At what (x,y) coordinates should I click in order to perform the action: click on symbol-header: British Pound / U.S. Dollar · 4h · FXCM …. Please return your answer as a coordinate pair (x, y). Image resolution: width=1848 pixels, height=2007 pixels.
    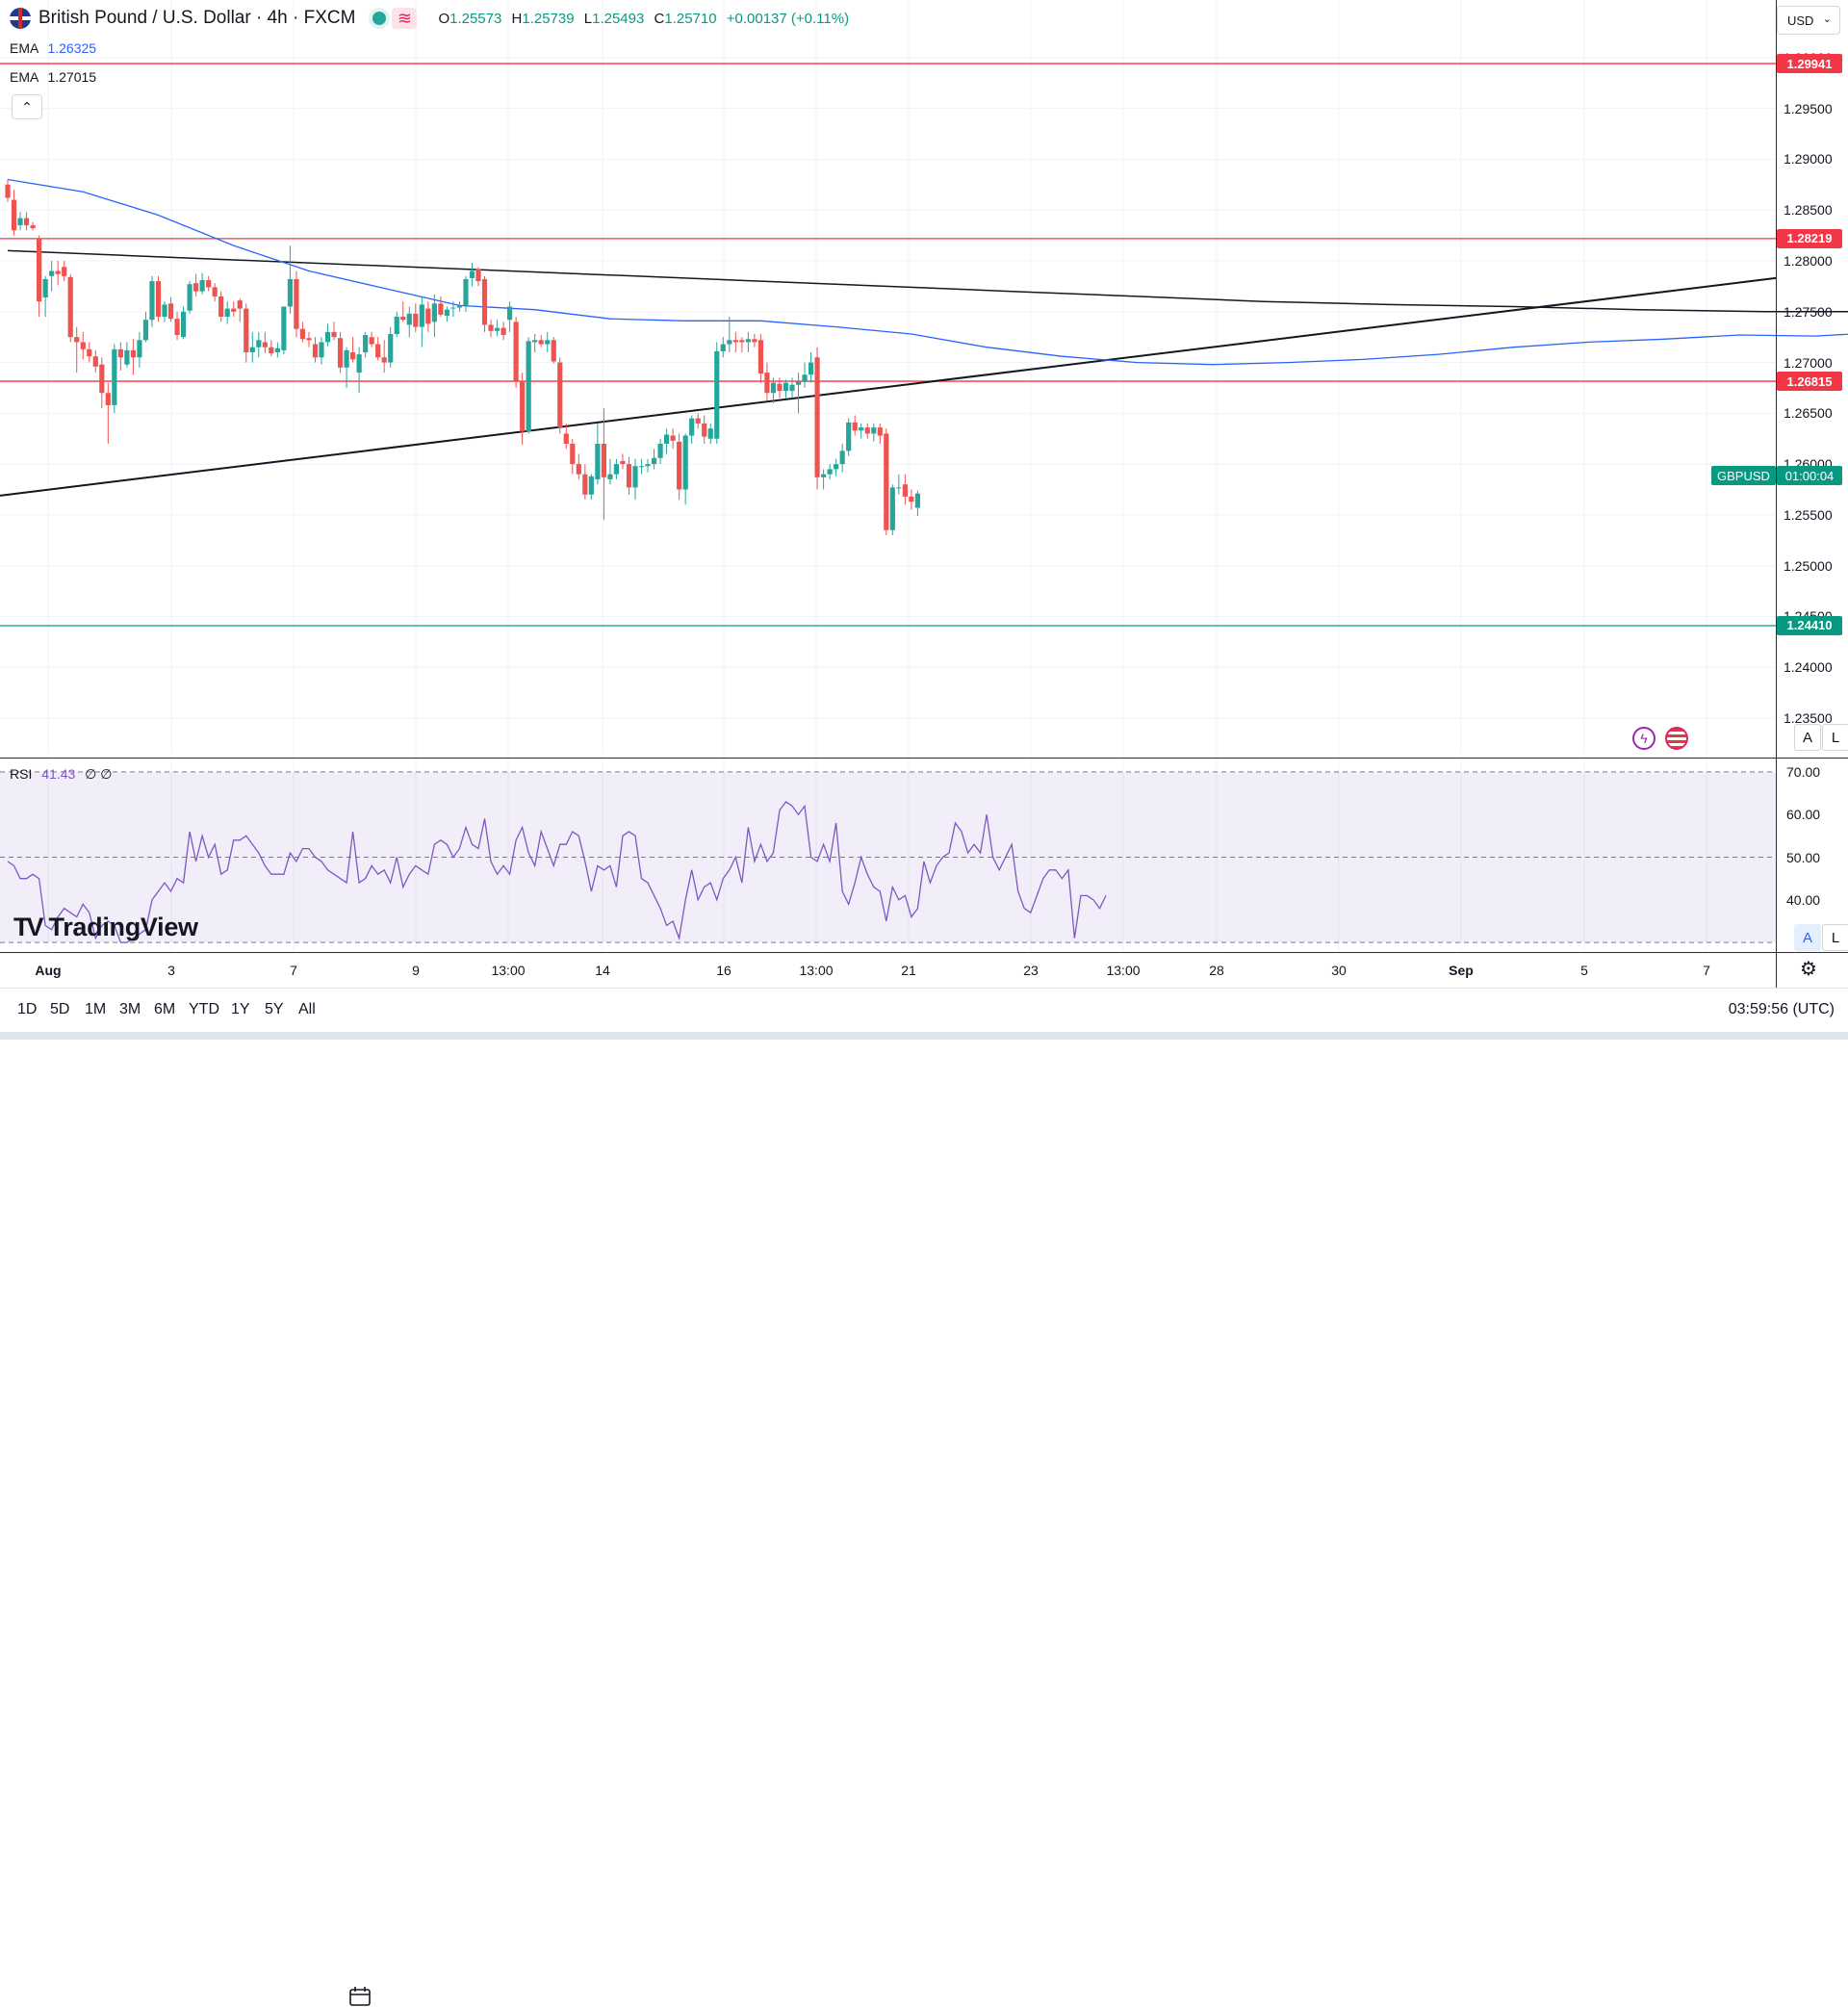
    Looking at the image, I should click on (432, 18).